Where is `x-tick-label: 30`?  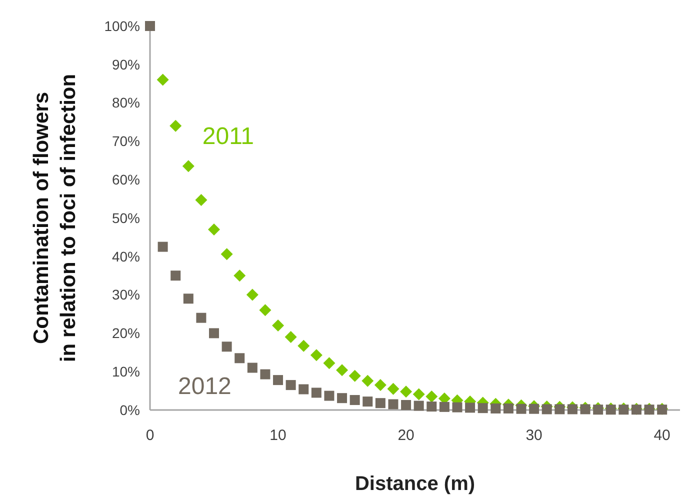 x-tick-label: 30 is located at coordinates (534, 435).